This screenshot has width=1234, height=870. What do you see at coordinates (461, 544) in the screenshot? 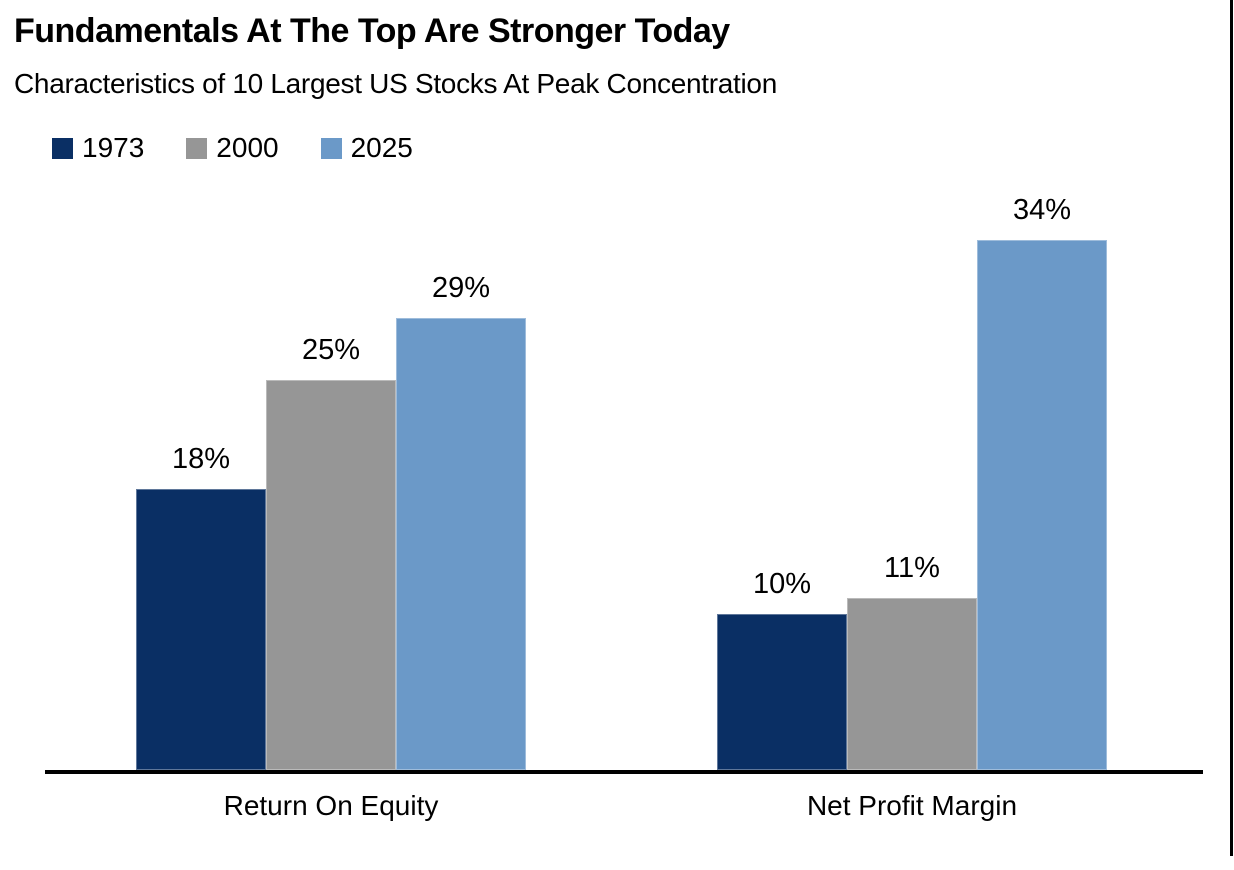
I see `bar-2025-return-on-equity` at bounding box center [461, 544].